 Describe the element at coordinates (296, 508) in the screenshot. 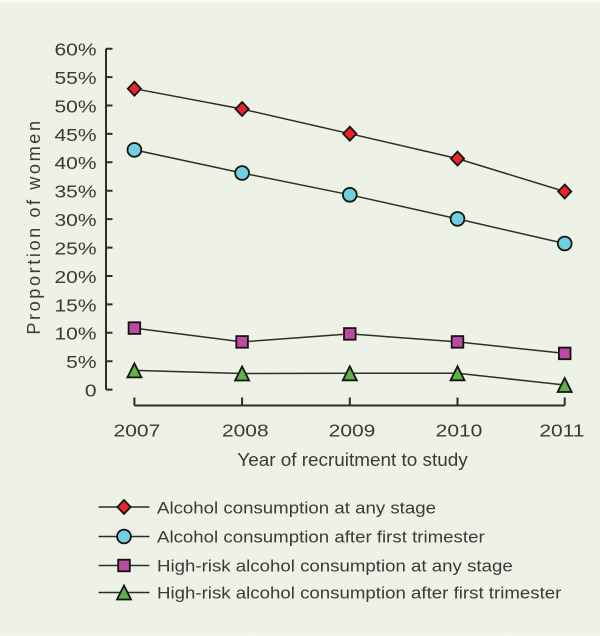

I see `svg-text:Alcohol consumption at any sta: Alcohol consumption at any stage` at that location.